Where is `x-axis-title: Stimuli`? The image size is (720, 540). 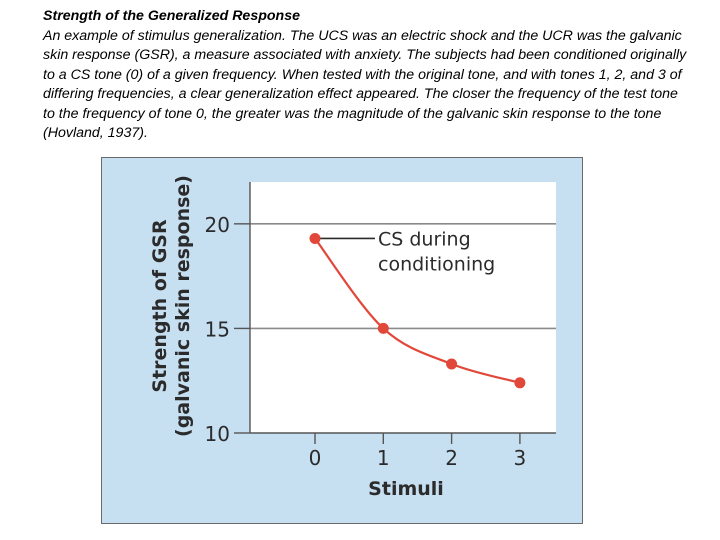 x-axis-title: Stimuli is located at coordinates (406, 489).